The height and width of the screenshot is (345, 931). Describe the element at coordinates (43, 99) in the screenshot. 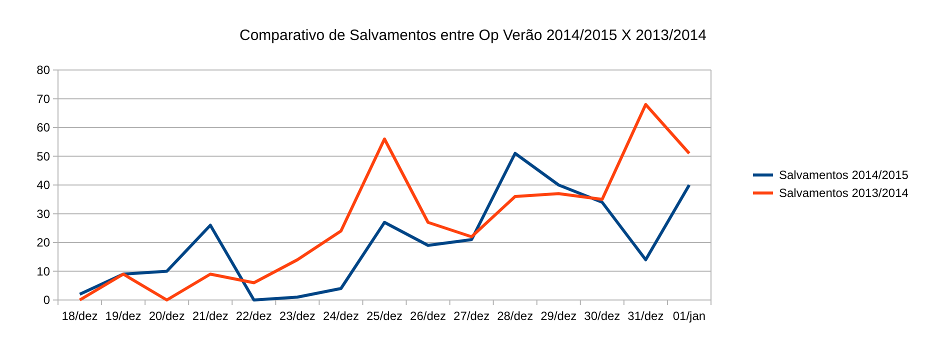

I see `y-tick-label: 70` at that location.